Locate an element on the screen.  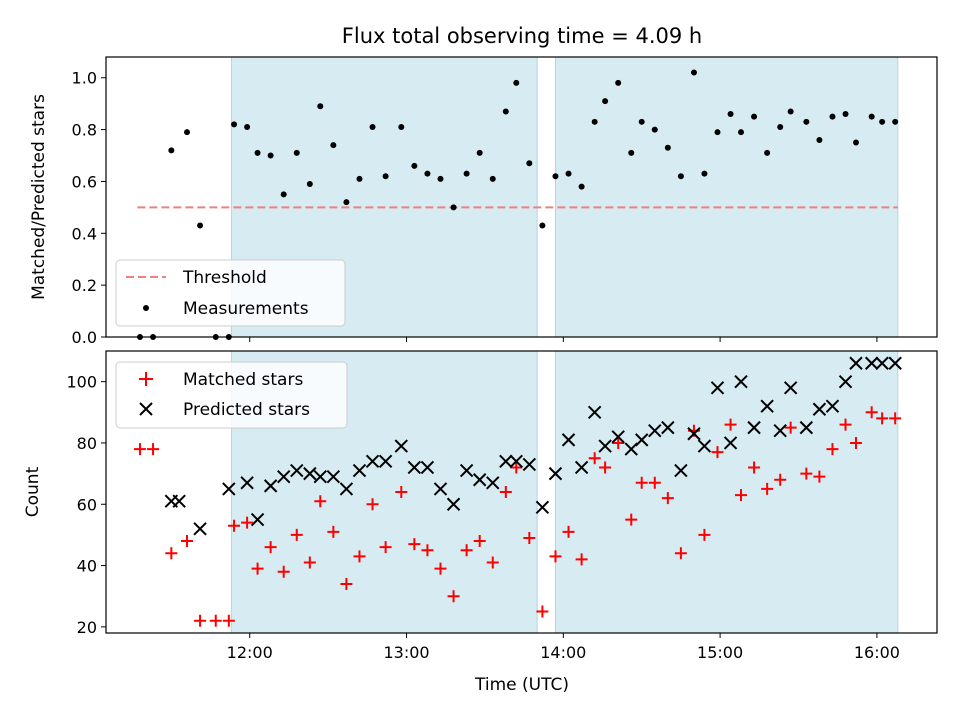
legend-measurements-label: Measurements is located at coordinates (246, 309).